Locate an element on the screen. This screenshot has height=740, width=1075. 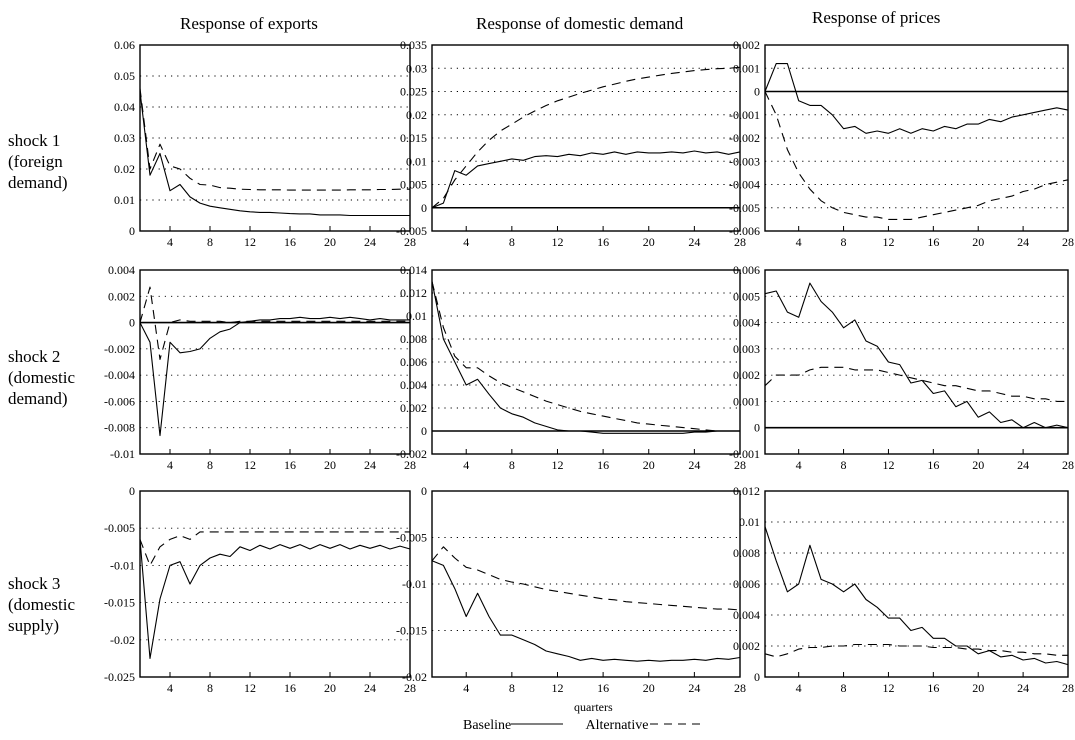
exports-shock3-x-tick-label: 20 is located at coordinates (330, 688).